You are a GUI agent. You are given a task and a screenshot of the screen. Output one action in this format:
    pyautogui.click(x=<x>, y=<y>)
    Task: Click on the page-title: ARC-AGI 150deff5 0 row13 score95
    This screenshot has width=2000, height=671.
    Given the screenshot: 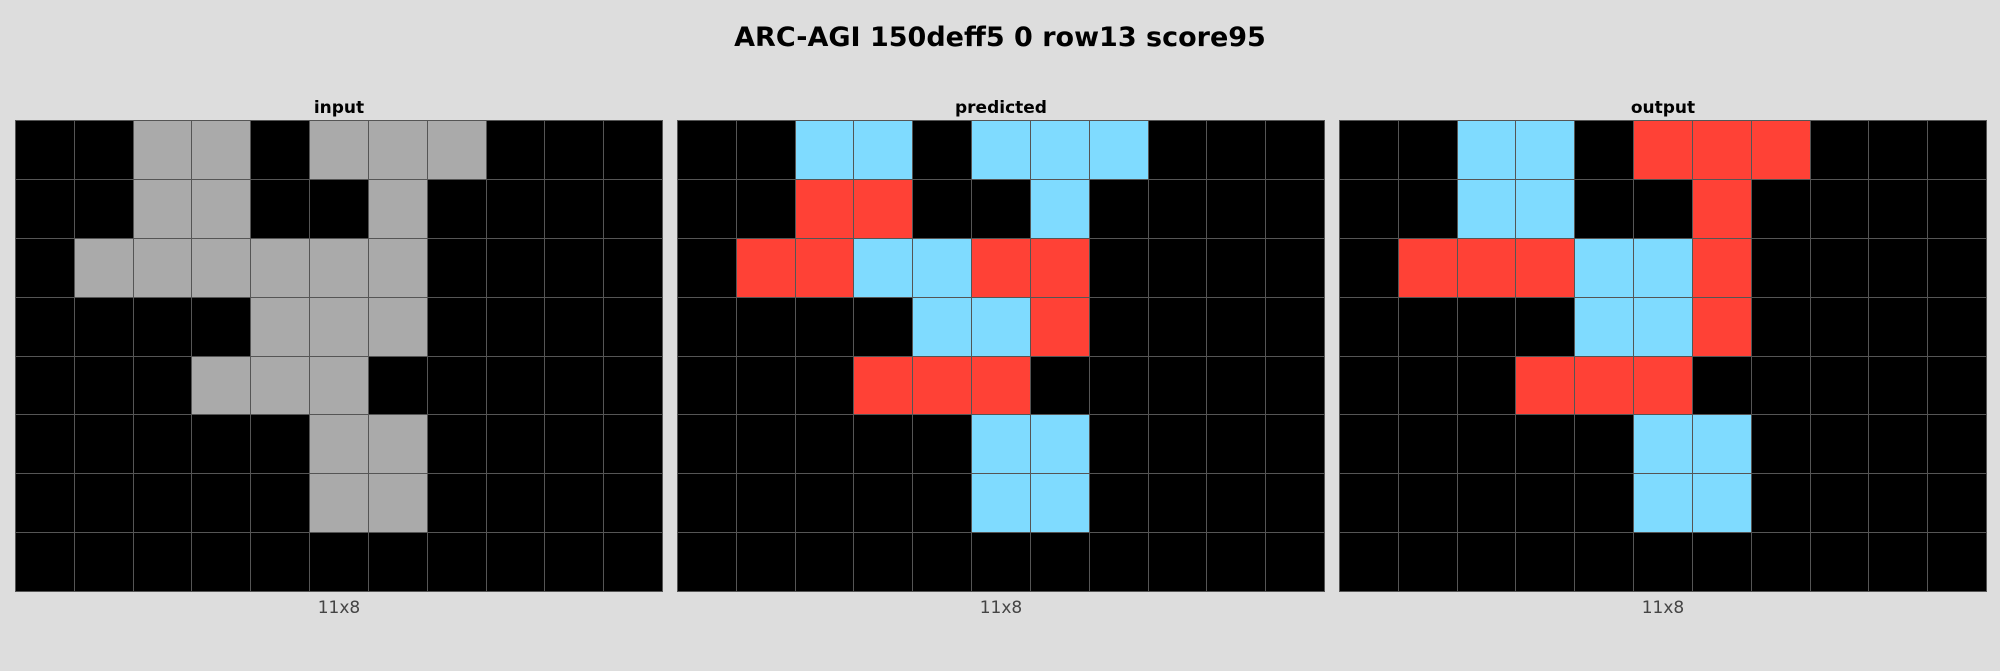 What is the action you would take?
    pyautogui.click(x=1000, y=37)
    